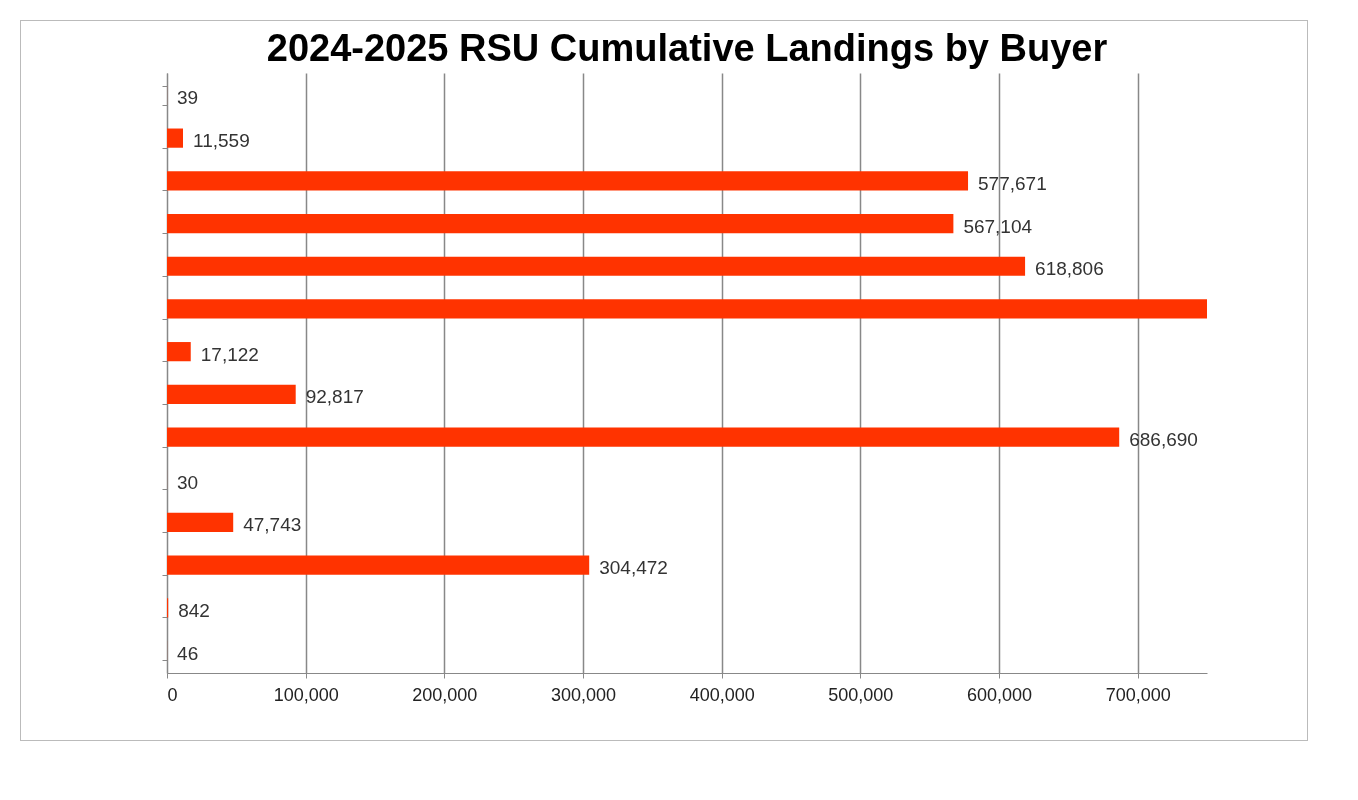 The width and height of the screenshot is (1358, 800). I want to click on x-tick-label: 0, so click(172, 694).